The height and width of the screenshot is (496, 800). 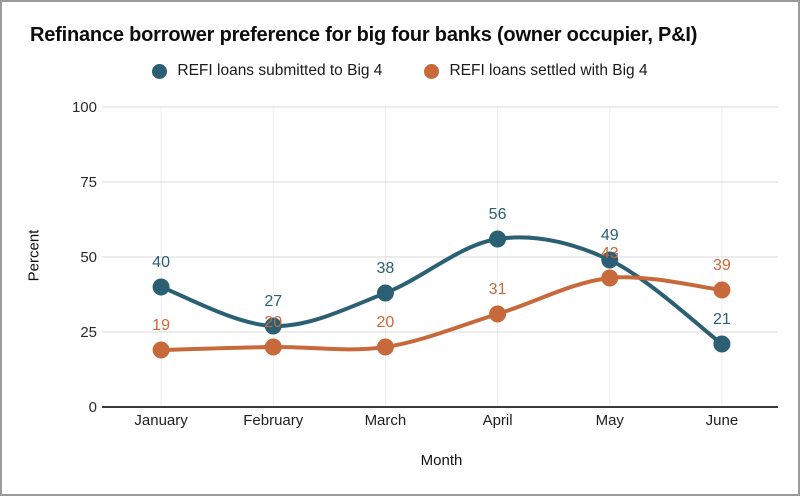 I want to click on legend-item-submitted: REFI loans submitted to Big 4, so click(x=267, y=71).